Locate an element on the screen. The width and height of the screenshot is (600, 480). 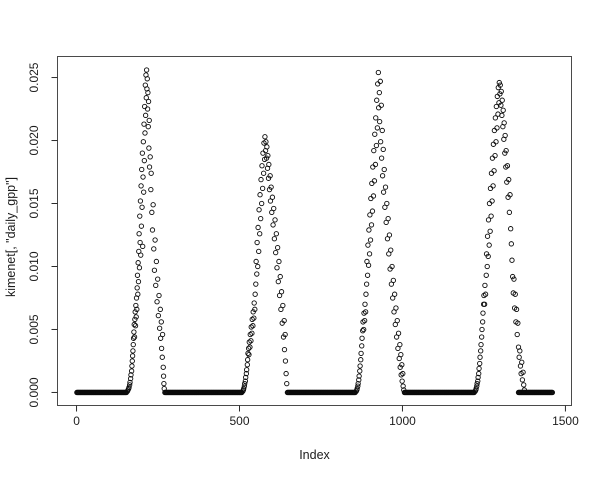
x-axis: 0 500 1000 1500 is located at coordinates (326, 416).